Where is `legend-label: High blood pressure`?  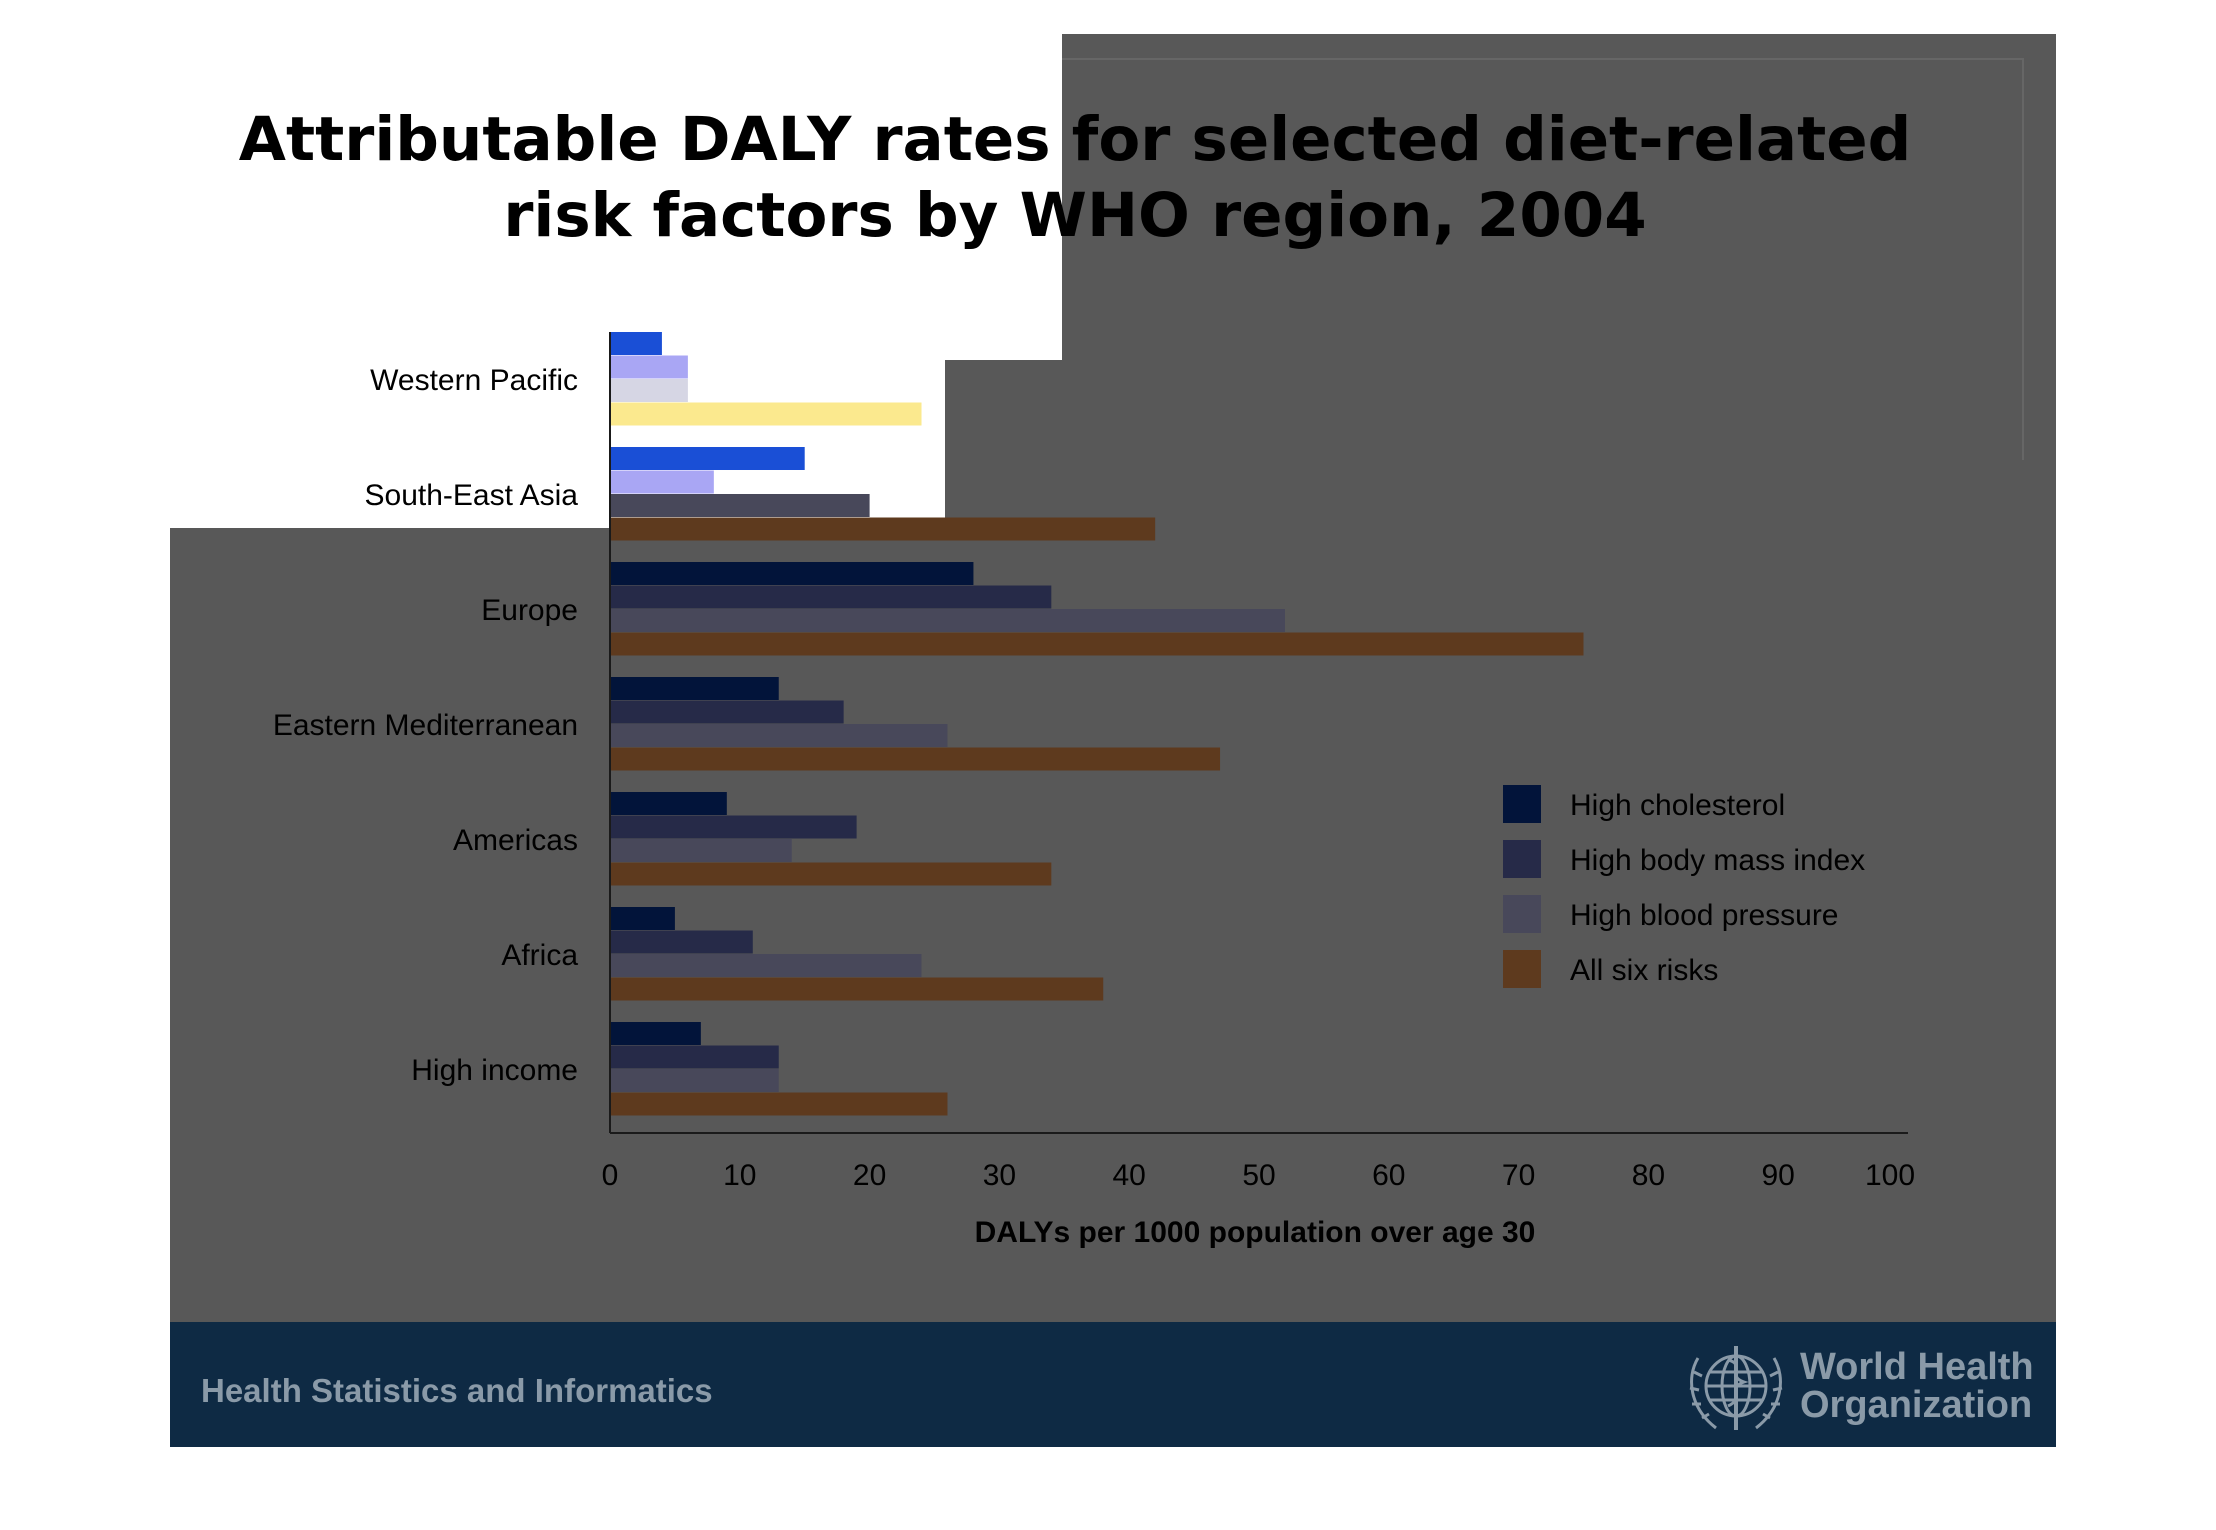
legend-label: High blood pressure is located at coordinates (1704, 915).